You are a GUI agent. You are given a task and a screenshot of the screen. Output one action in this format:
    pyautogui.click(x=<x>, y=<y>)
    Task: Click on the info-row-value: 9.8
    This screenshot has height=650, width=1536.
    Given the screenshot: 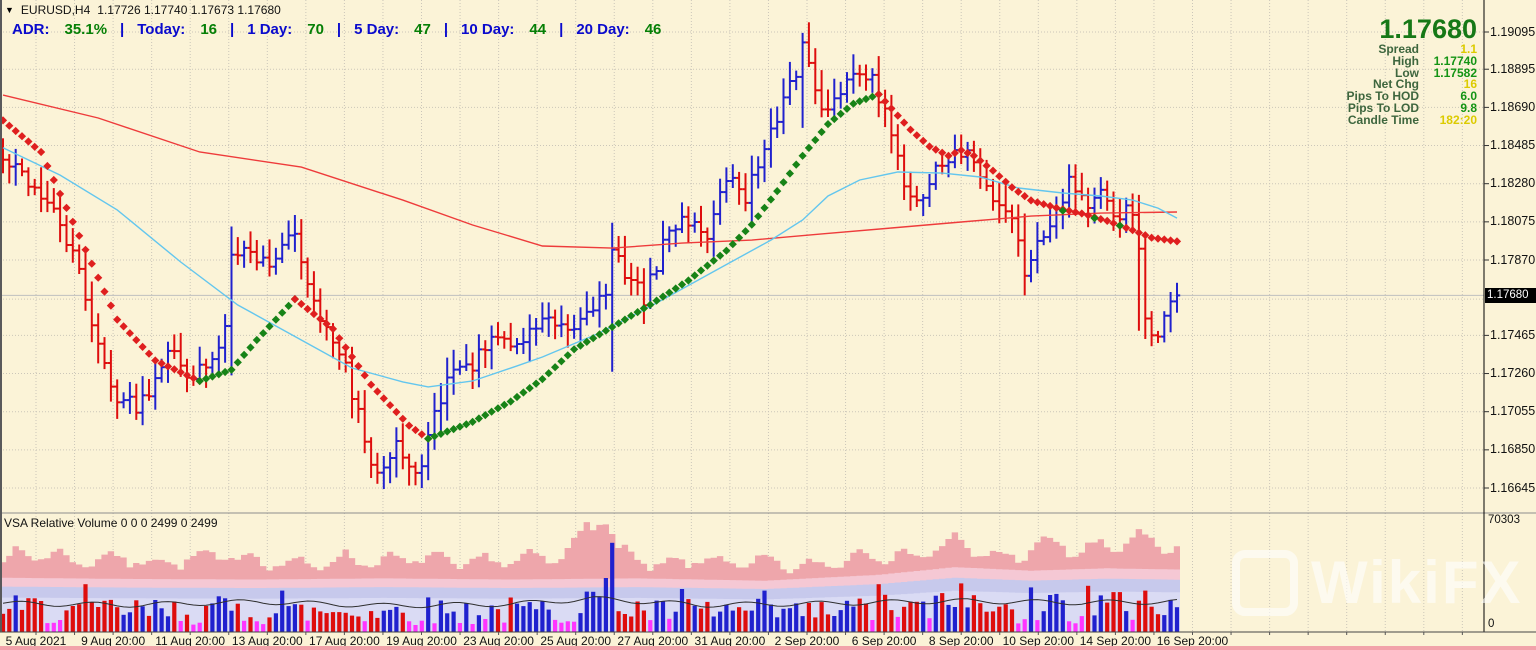 What is the action you would take?
    pyautogui.click(x=1468, y=107)
    